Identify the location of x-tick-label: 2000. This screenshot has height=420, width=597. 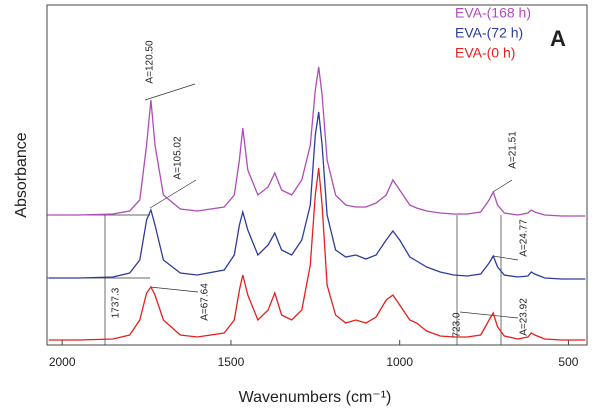
(62, 362).